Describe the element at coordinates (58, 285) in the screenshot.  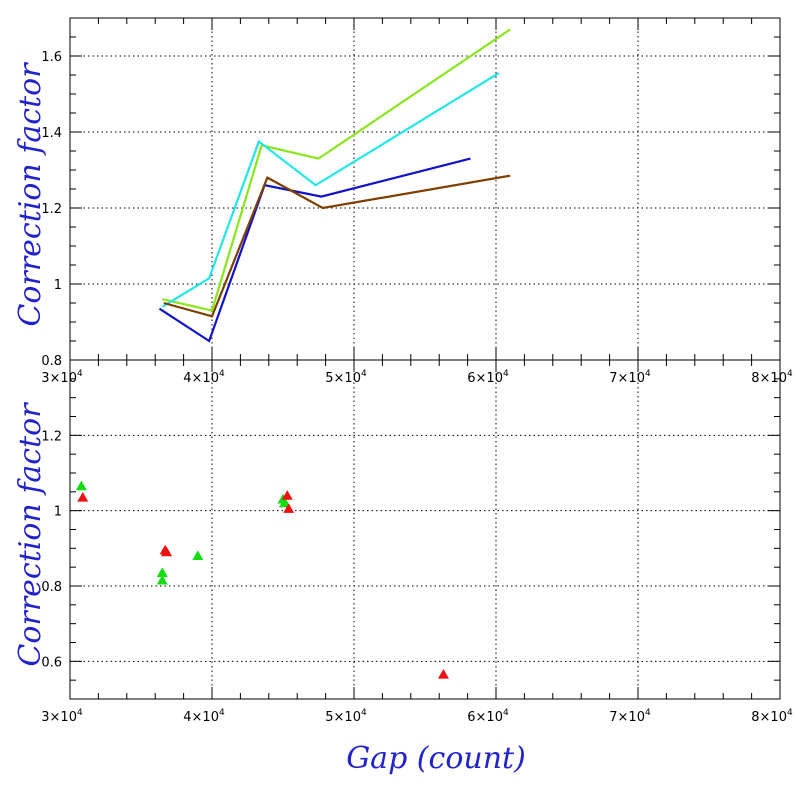
I see `top-y-tick-label: 1` at that location.